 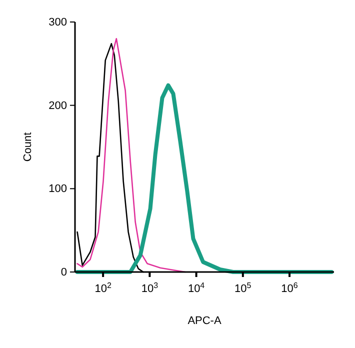 What do you see at coordinates (197, 287) in the screenshot?
I see `x-tick-label: 10$^{4}$` at bounding box center [197, 287].